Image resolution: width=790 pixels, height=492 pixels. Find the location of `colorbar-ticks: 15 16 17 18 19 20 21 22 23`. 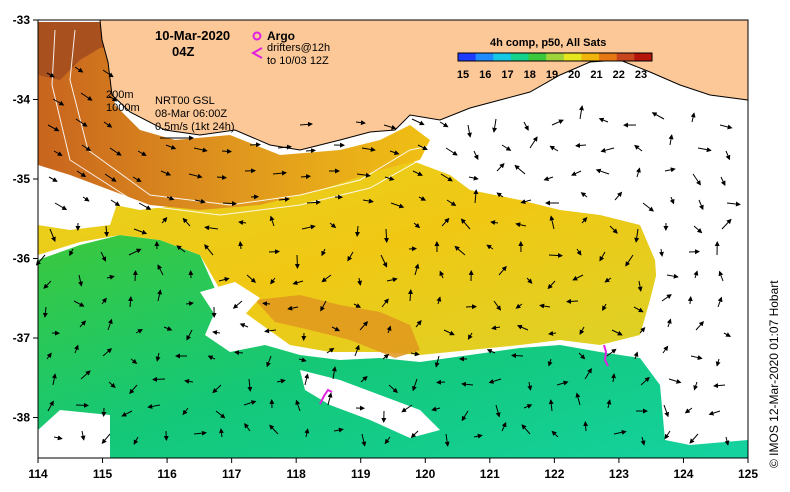

colorbar-ticks: 15 16 17 18 19 20 21 22 23 is located at coordinates (552, 75).